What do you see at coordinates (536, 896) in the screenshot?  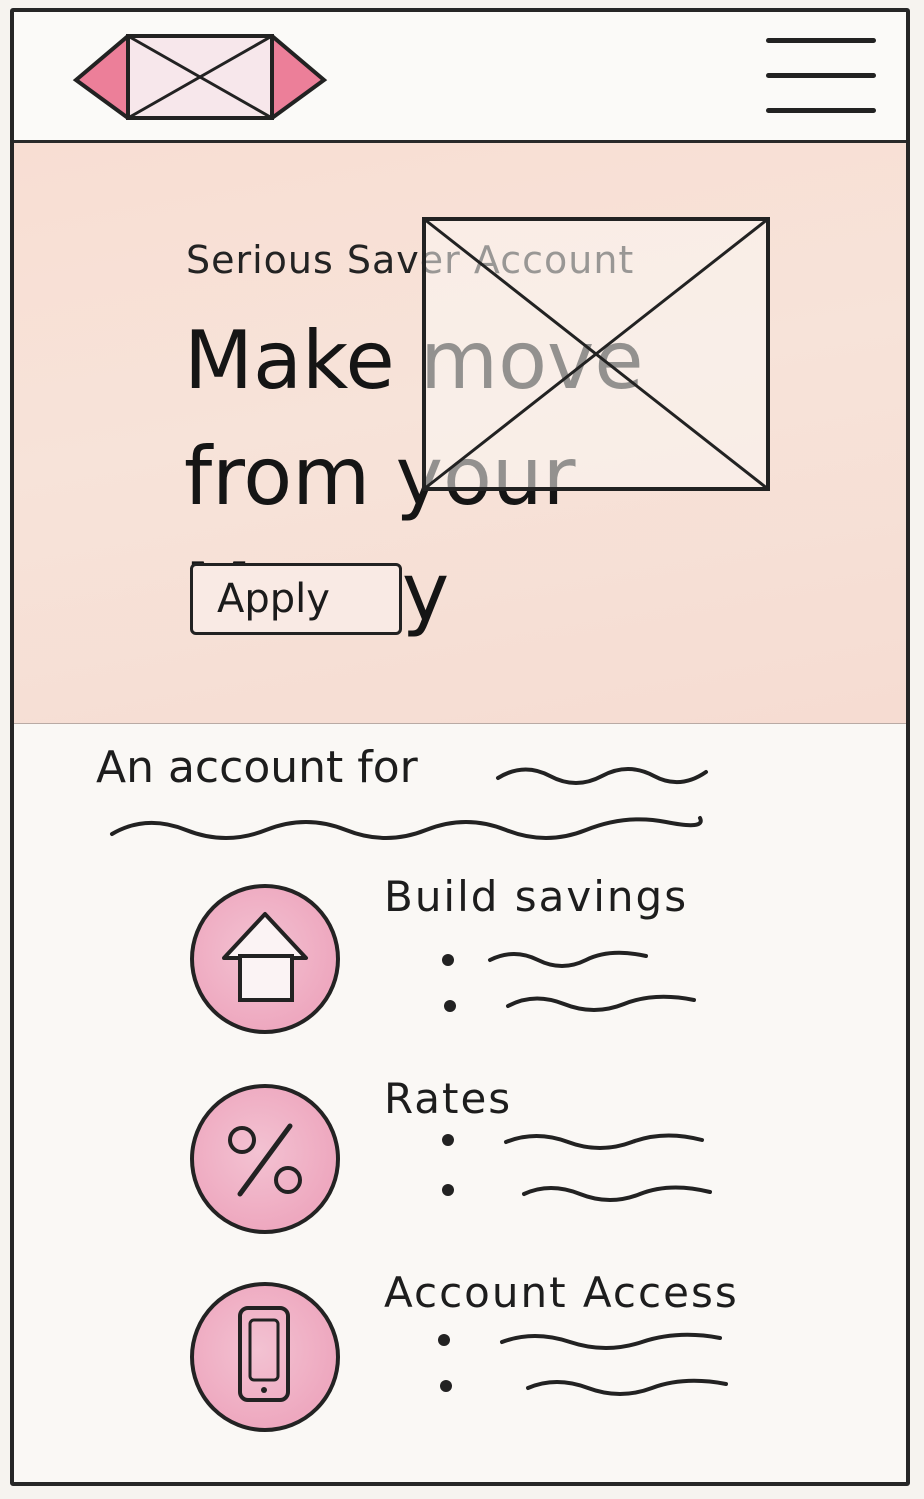 I see `feature-label: Build savings` at bounding box center [536, 896].